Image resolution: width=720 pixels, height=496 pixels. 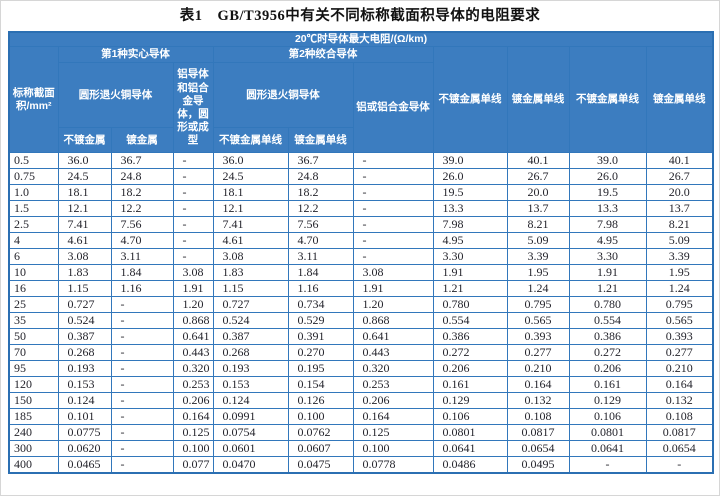 I want to click on value-cell: 1.83, so click(x=250, y=273).